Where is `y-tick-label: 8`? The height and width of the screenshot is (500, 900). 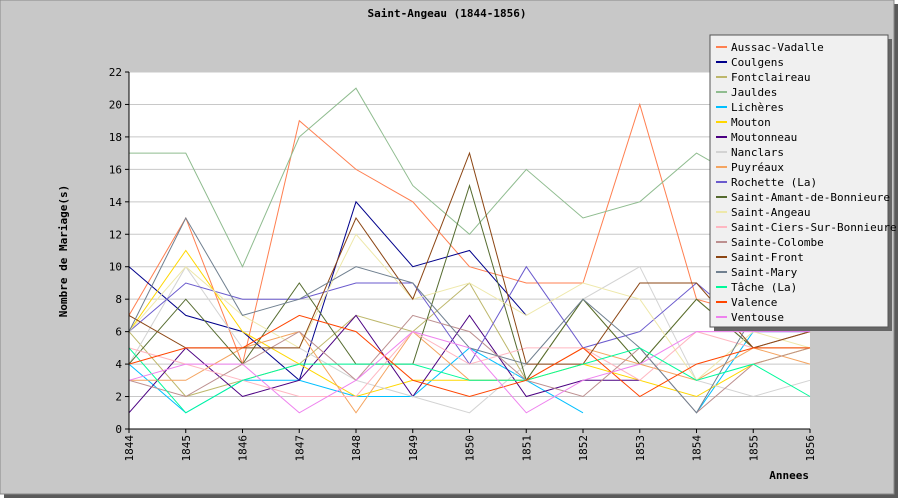
y-tick-label: 8 is located at coordinates (118, 299).